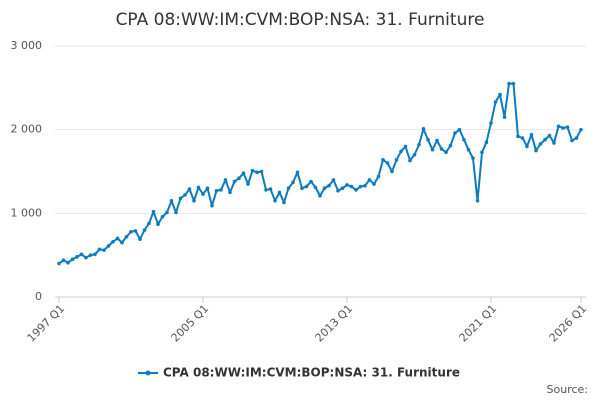 The image size is (600, 400). I want to click on x-tick-label: 2005 Q1, so click(190, 323).